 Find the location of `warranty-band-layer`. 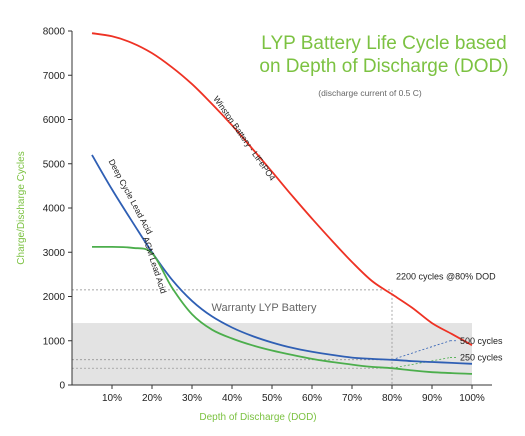

warranty-band-layer is located at coordinates (272, 354).